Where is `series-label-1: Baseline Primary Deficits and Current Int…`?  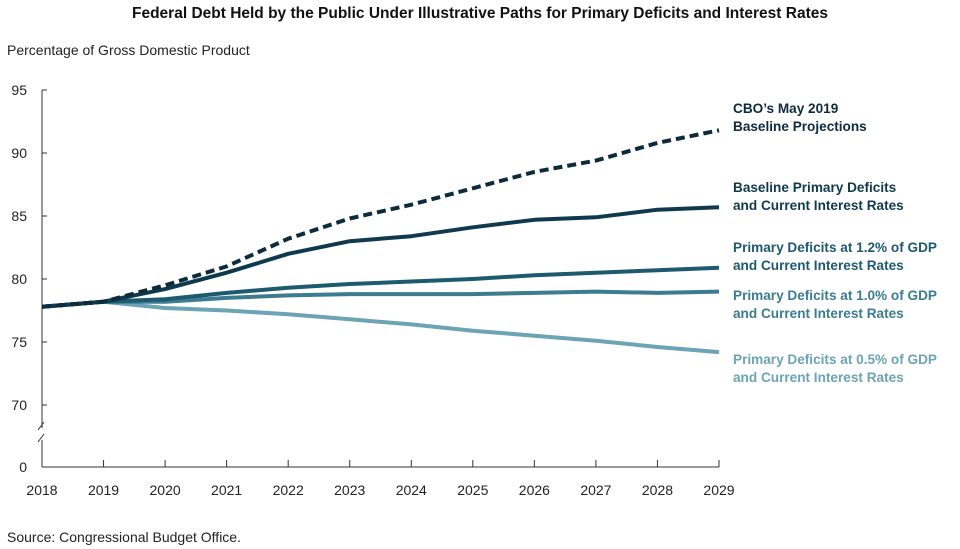 series-label-1: Baseline Primary Deficits and Current Int… is located at coordinates (818, 196).